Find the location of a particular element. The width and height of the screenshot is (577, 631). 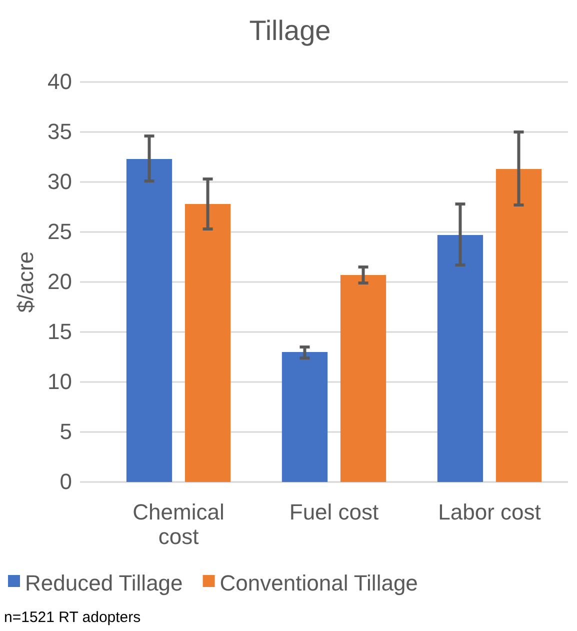

text: n=1521 RT adopters is located at coordinates (72, 617).